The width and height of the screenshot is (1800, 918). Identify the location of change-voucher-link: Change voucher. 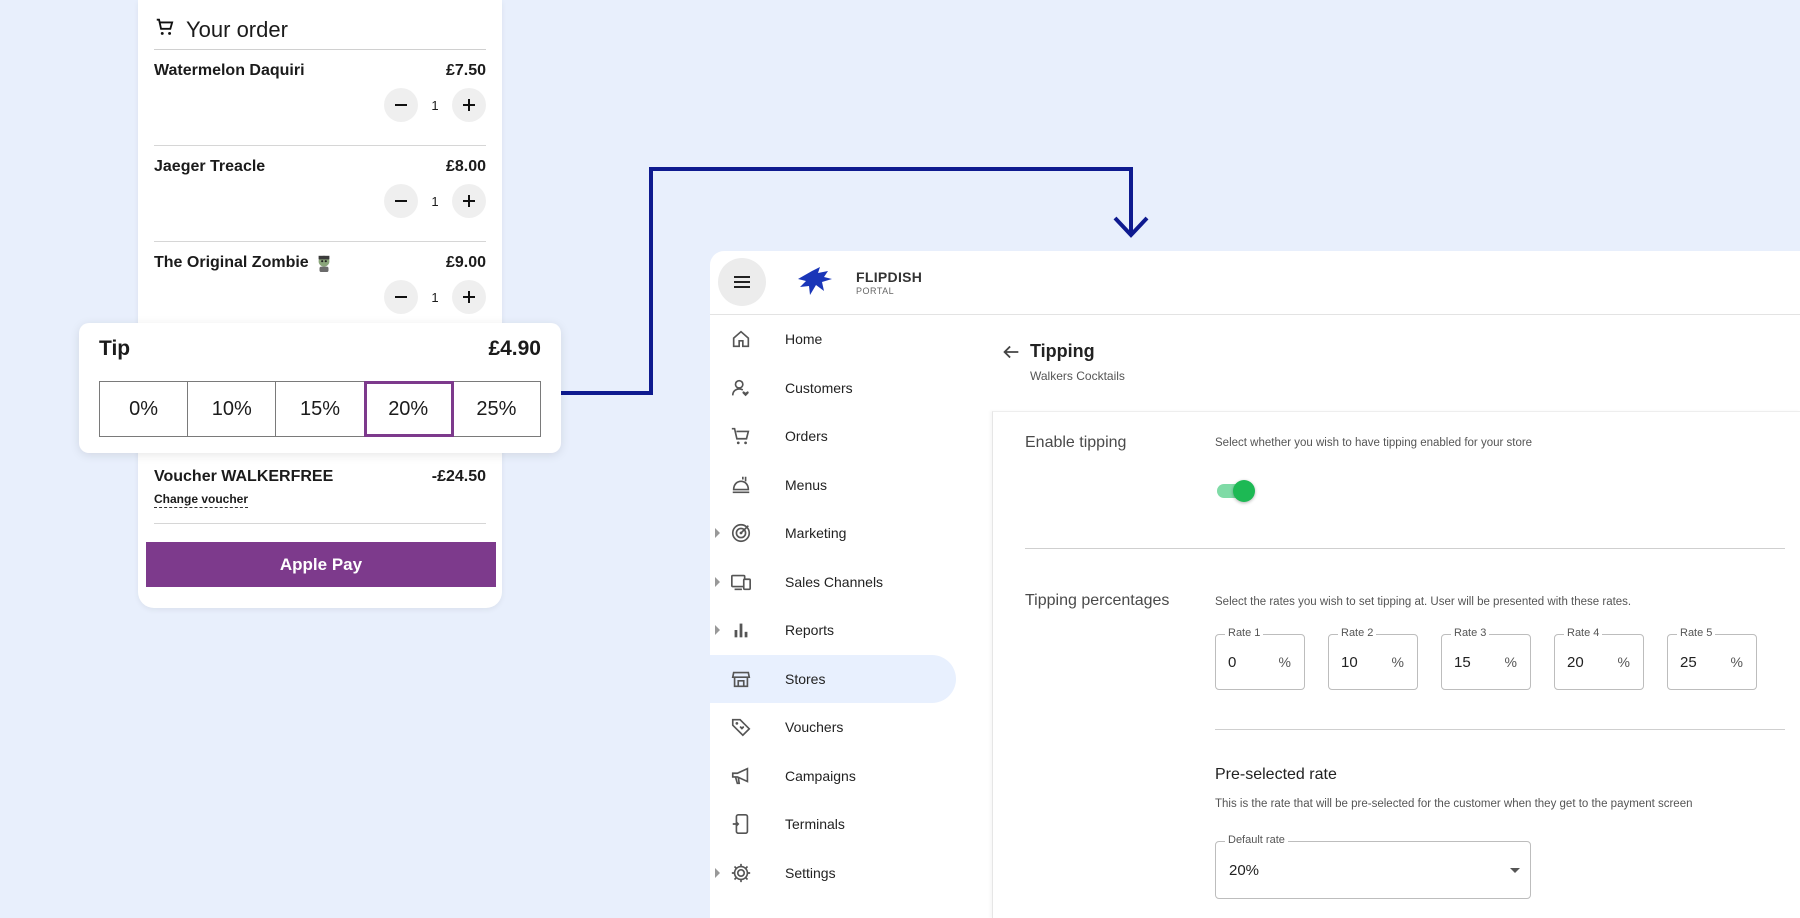
(201, 500).